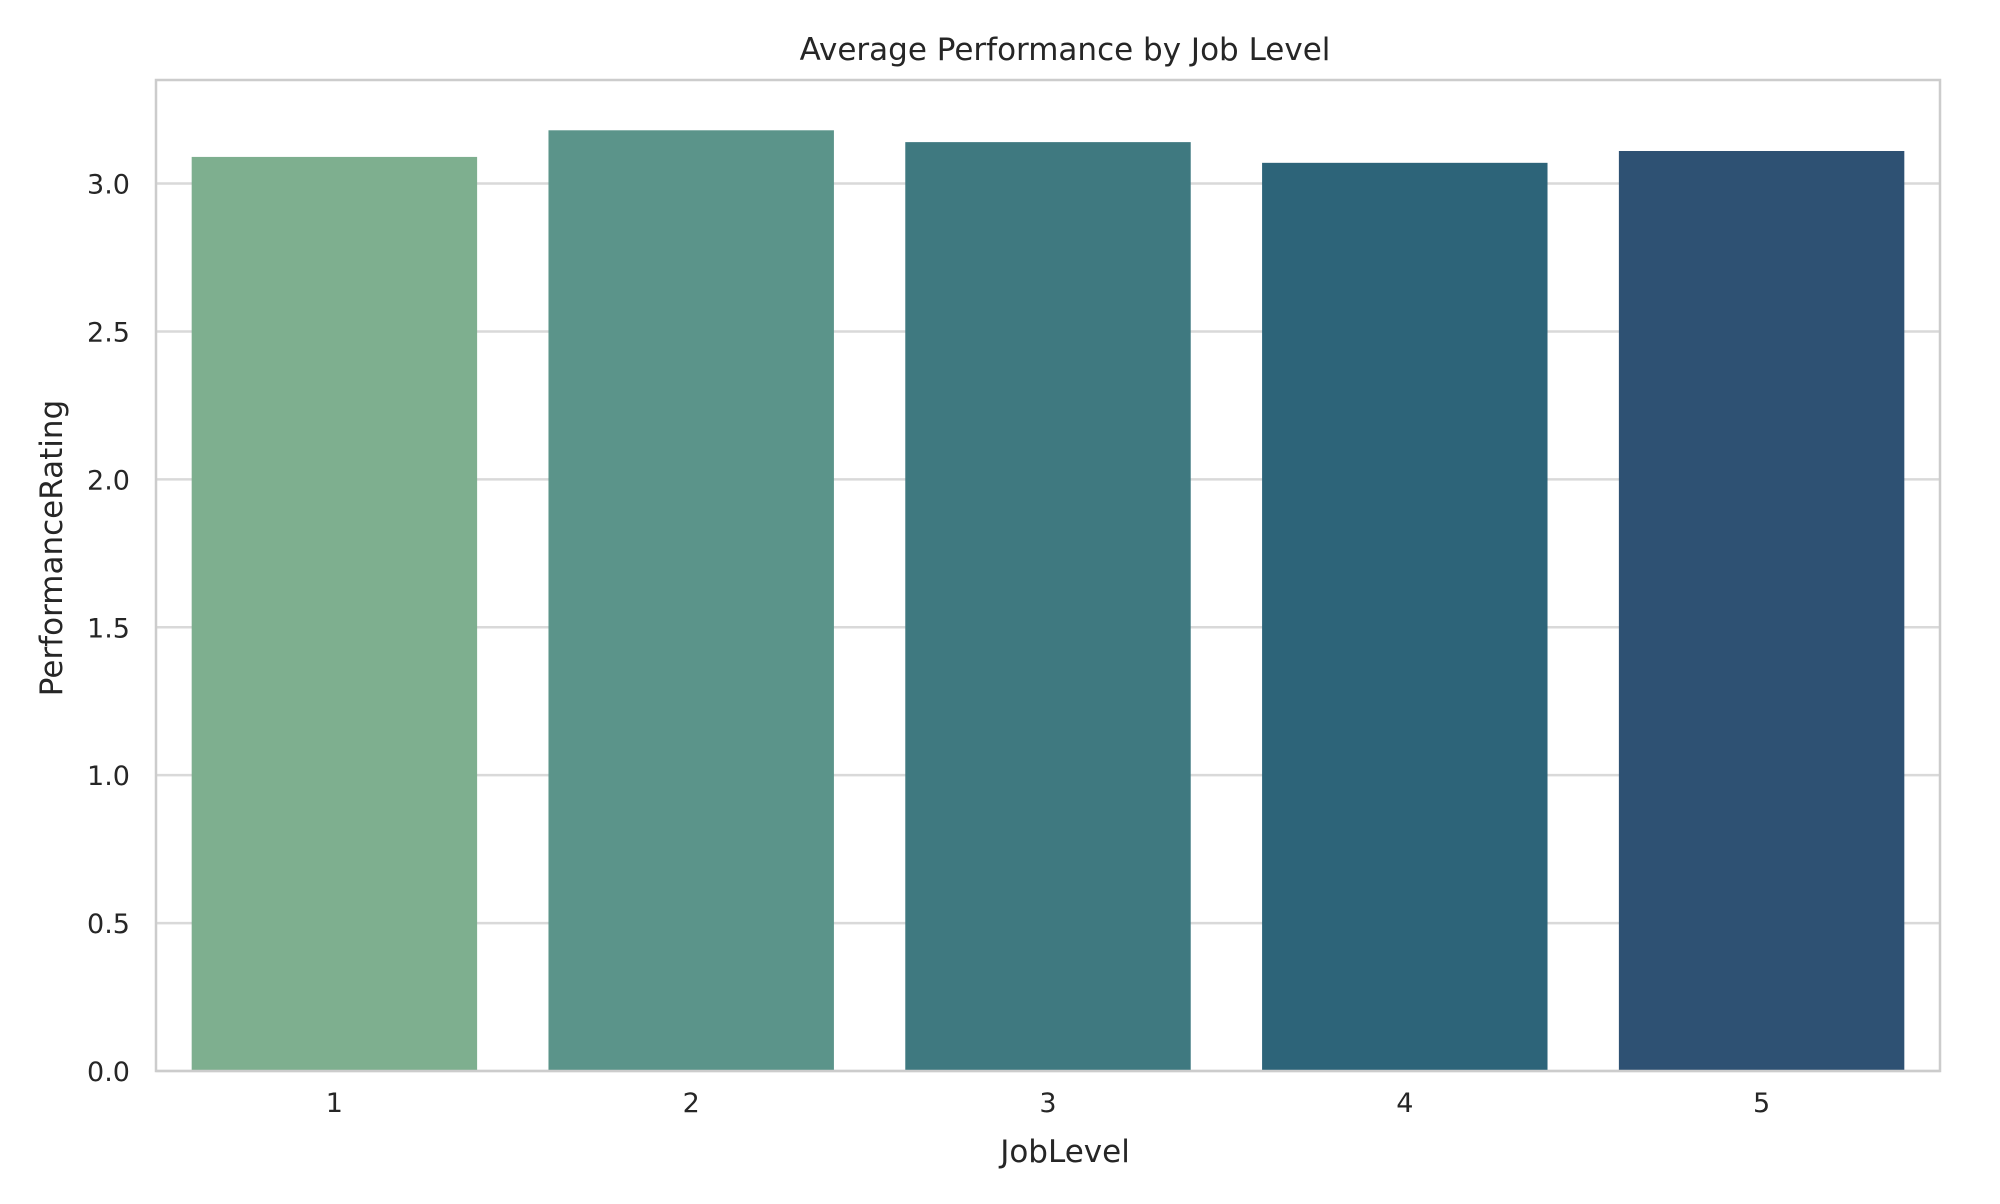 The image size is (2000, 1204). Describe the element at coordinates (108, 332) in the screenshot. I see `y-tick-label: 2.5` at that location.